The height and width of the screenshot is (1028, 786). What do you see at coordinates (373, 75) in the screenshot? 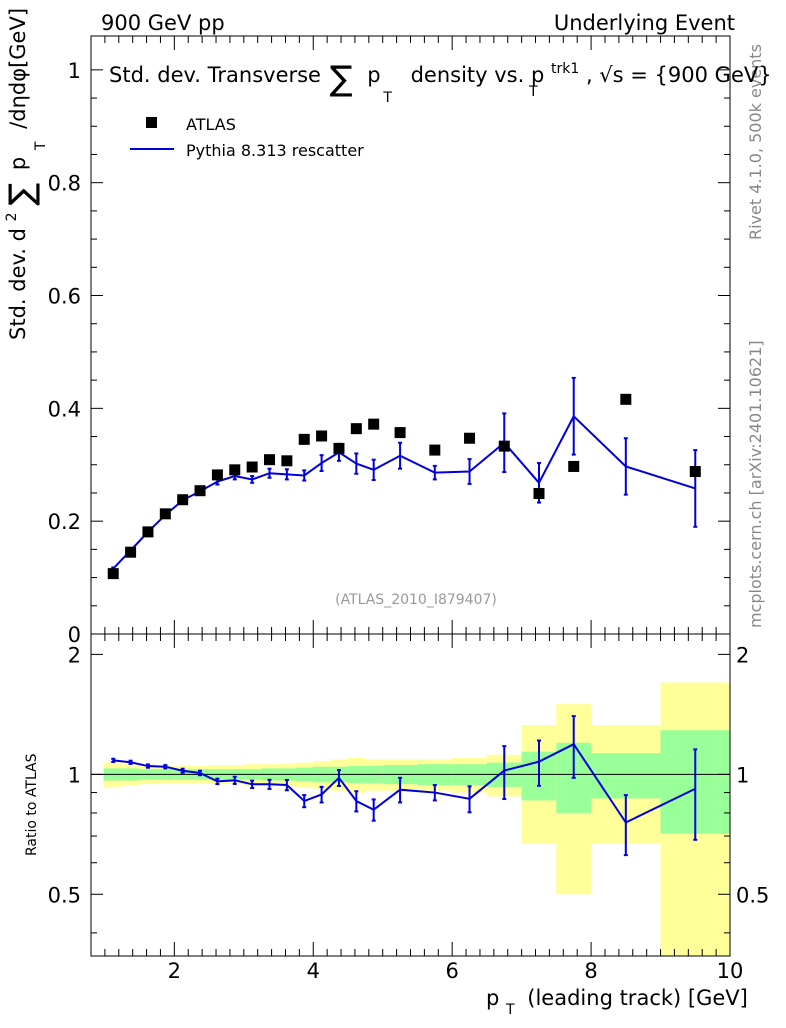
I see `title-p: p` at bounding box center [373, 75].